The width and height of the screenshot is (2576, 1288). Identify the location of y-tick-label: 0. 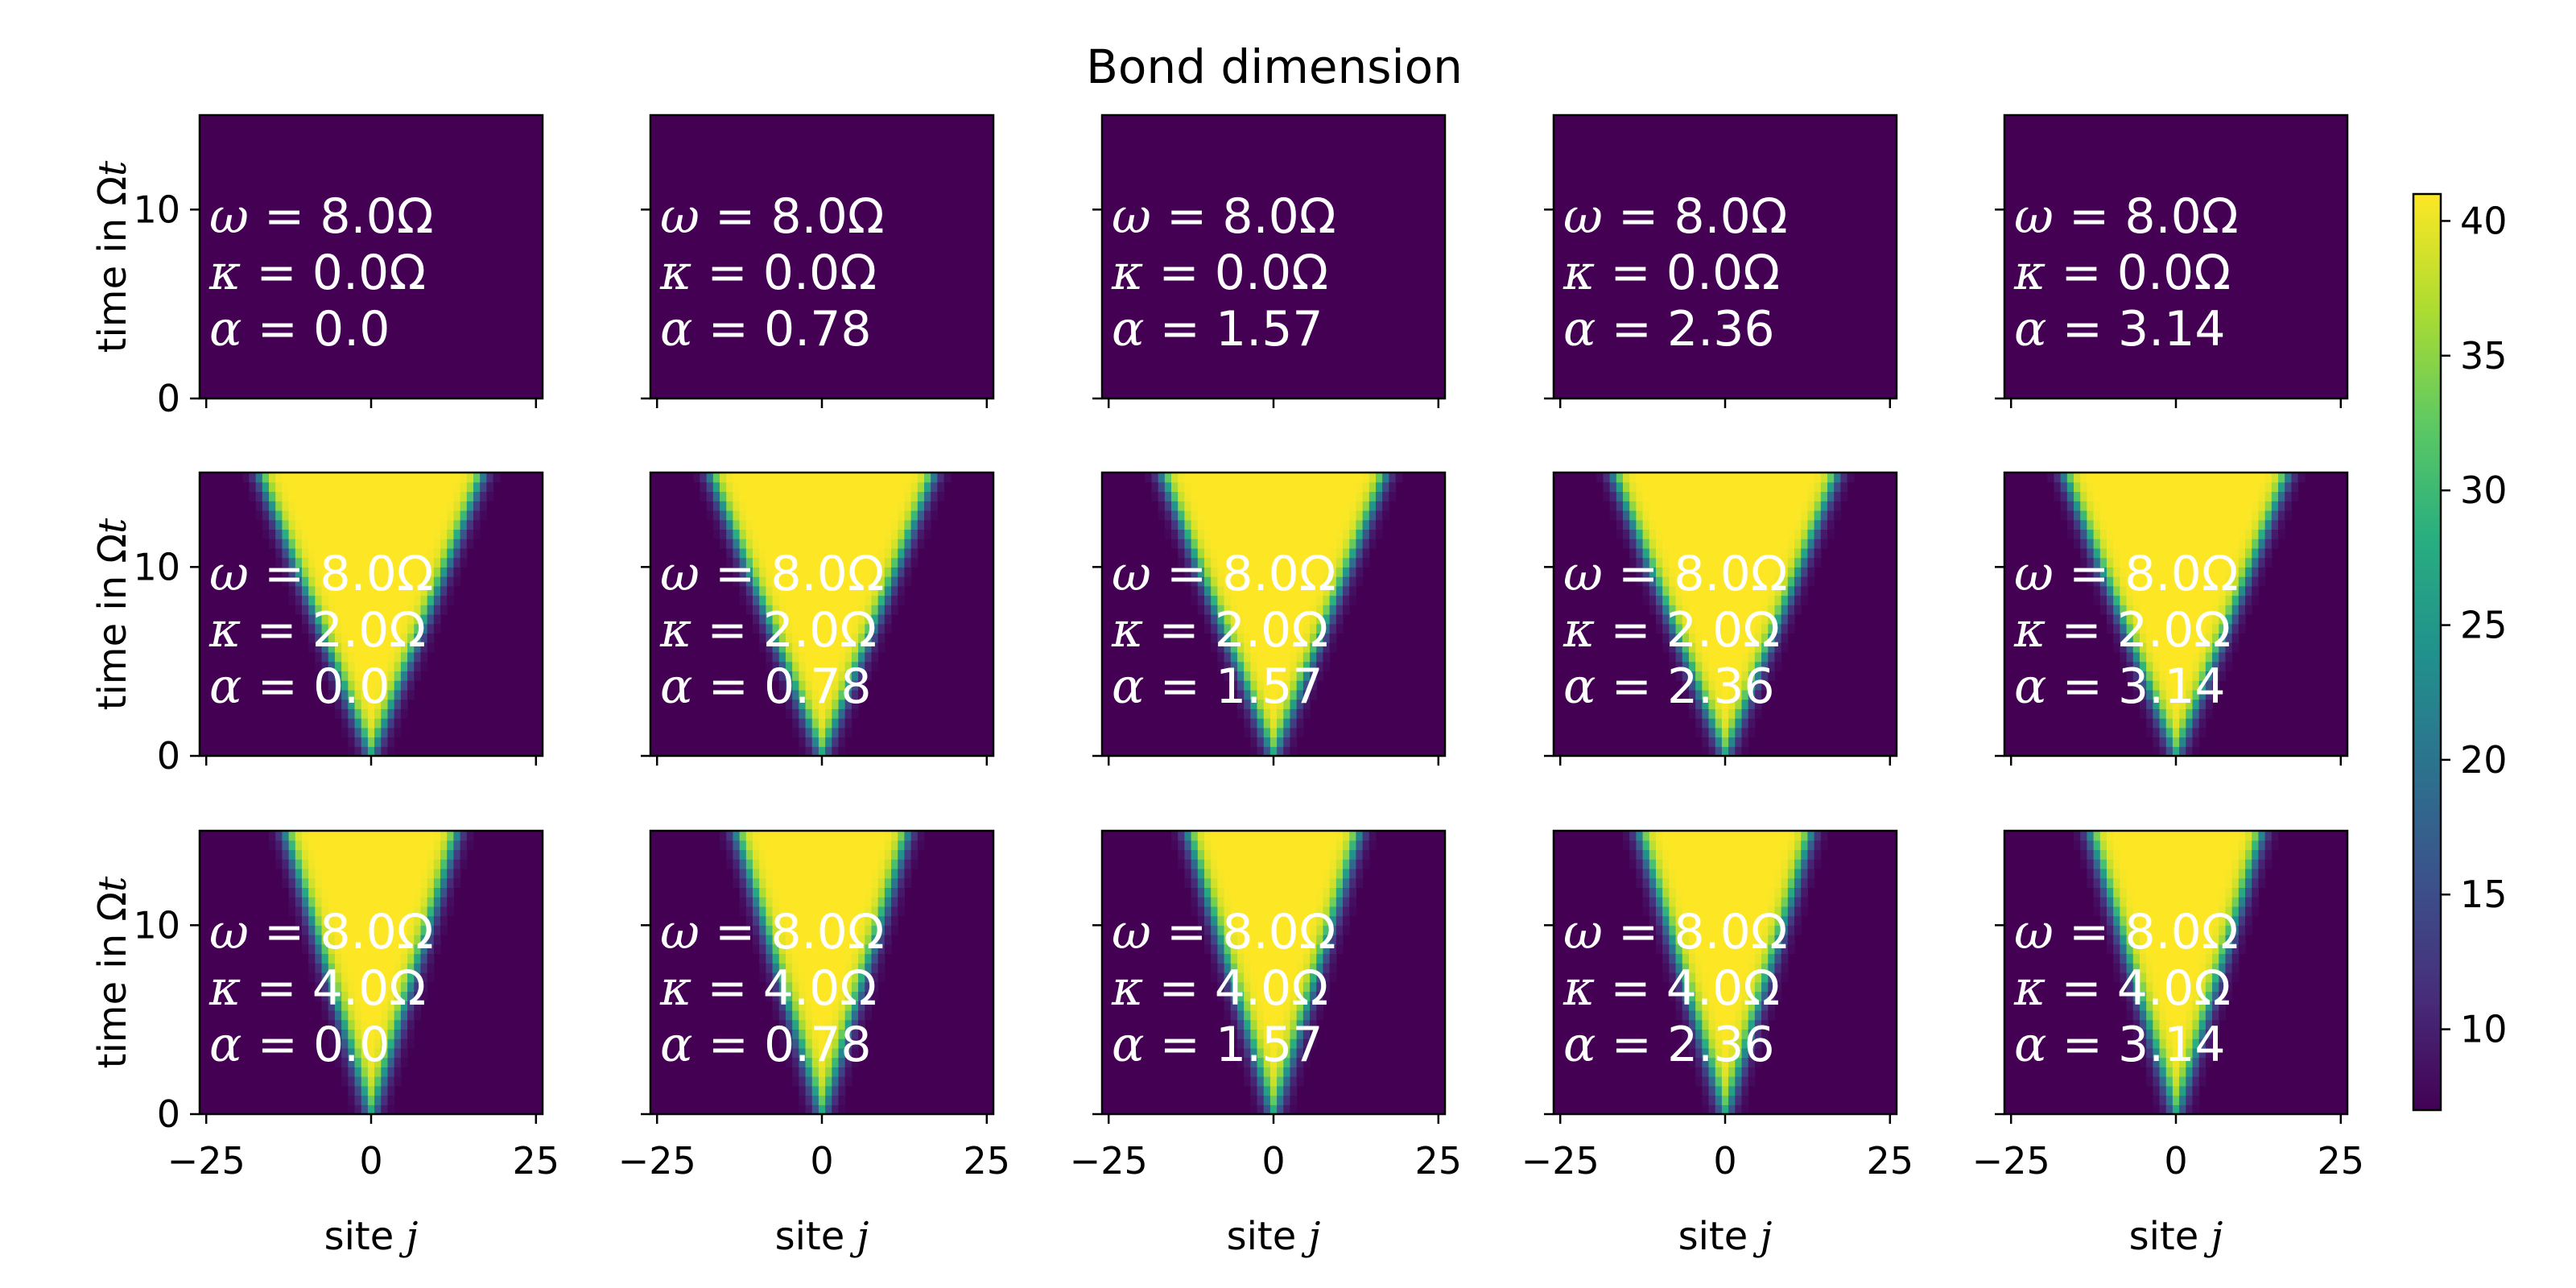
(168, 398).